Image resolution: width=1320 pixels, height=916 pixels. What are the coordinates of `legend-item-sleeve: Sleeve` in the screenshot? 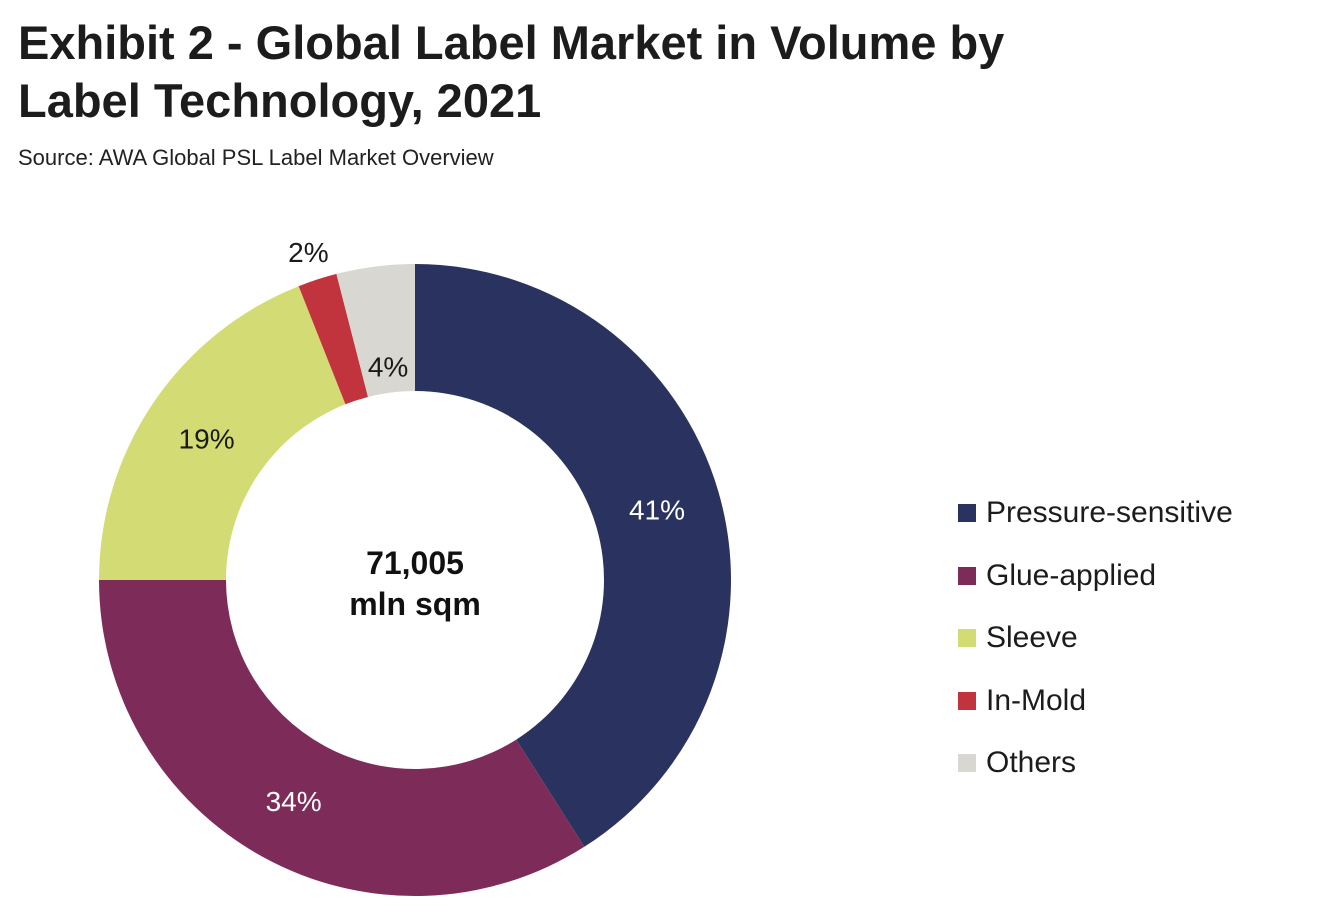 It's located at (1095, 638).